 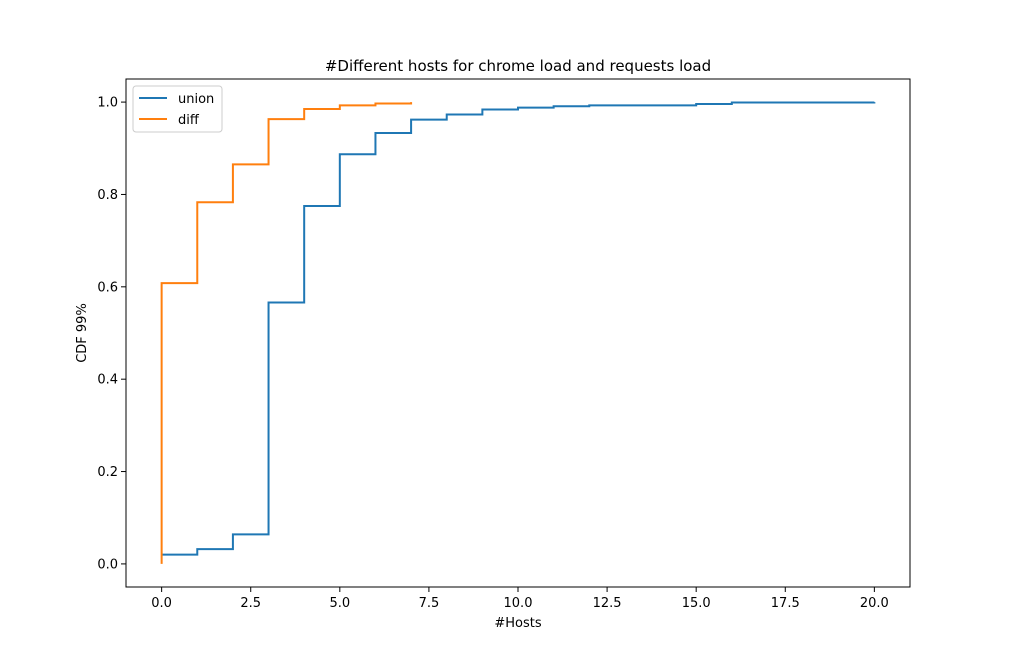 I want to click on y-tick-label: 0.4, so click(x=107, y=380).